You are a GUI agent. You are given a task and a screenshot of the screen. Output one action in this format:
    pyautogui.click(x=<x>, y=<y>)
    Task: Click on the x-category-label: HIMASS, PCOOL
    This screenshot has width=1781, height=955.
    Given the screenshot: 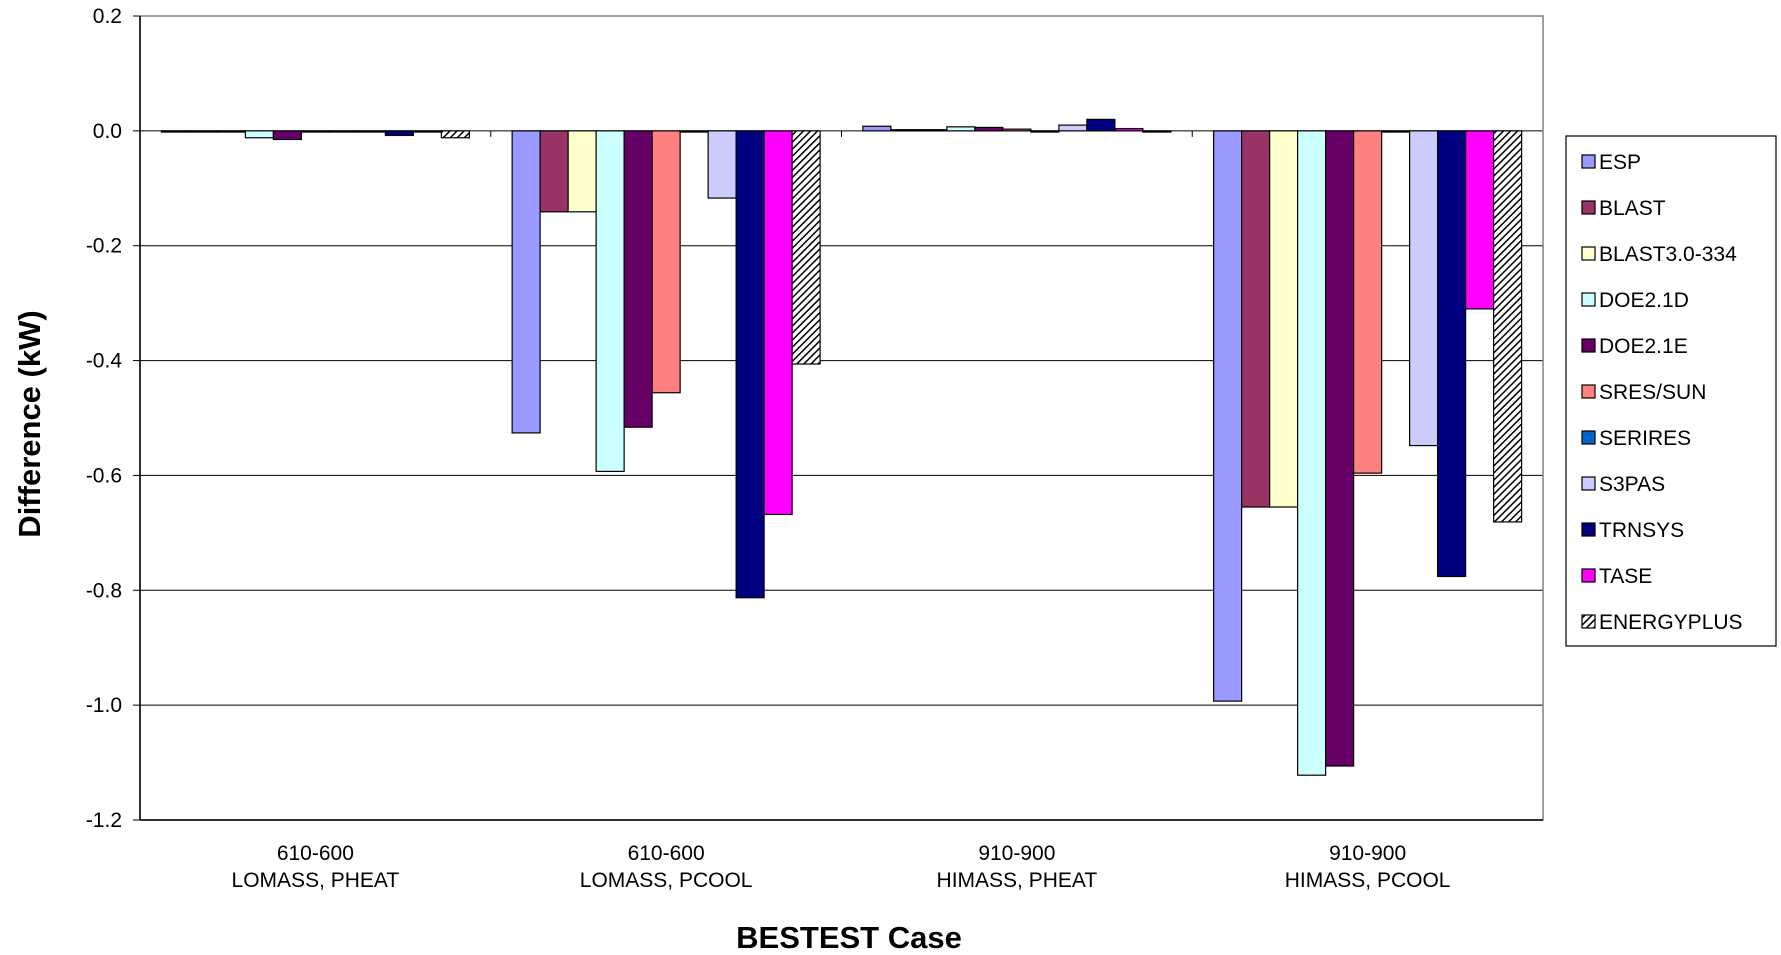 What is the action you would take?
    pyautogui.click(x=1368, y=880)
    